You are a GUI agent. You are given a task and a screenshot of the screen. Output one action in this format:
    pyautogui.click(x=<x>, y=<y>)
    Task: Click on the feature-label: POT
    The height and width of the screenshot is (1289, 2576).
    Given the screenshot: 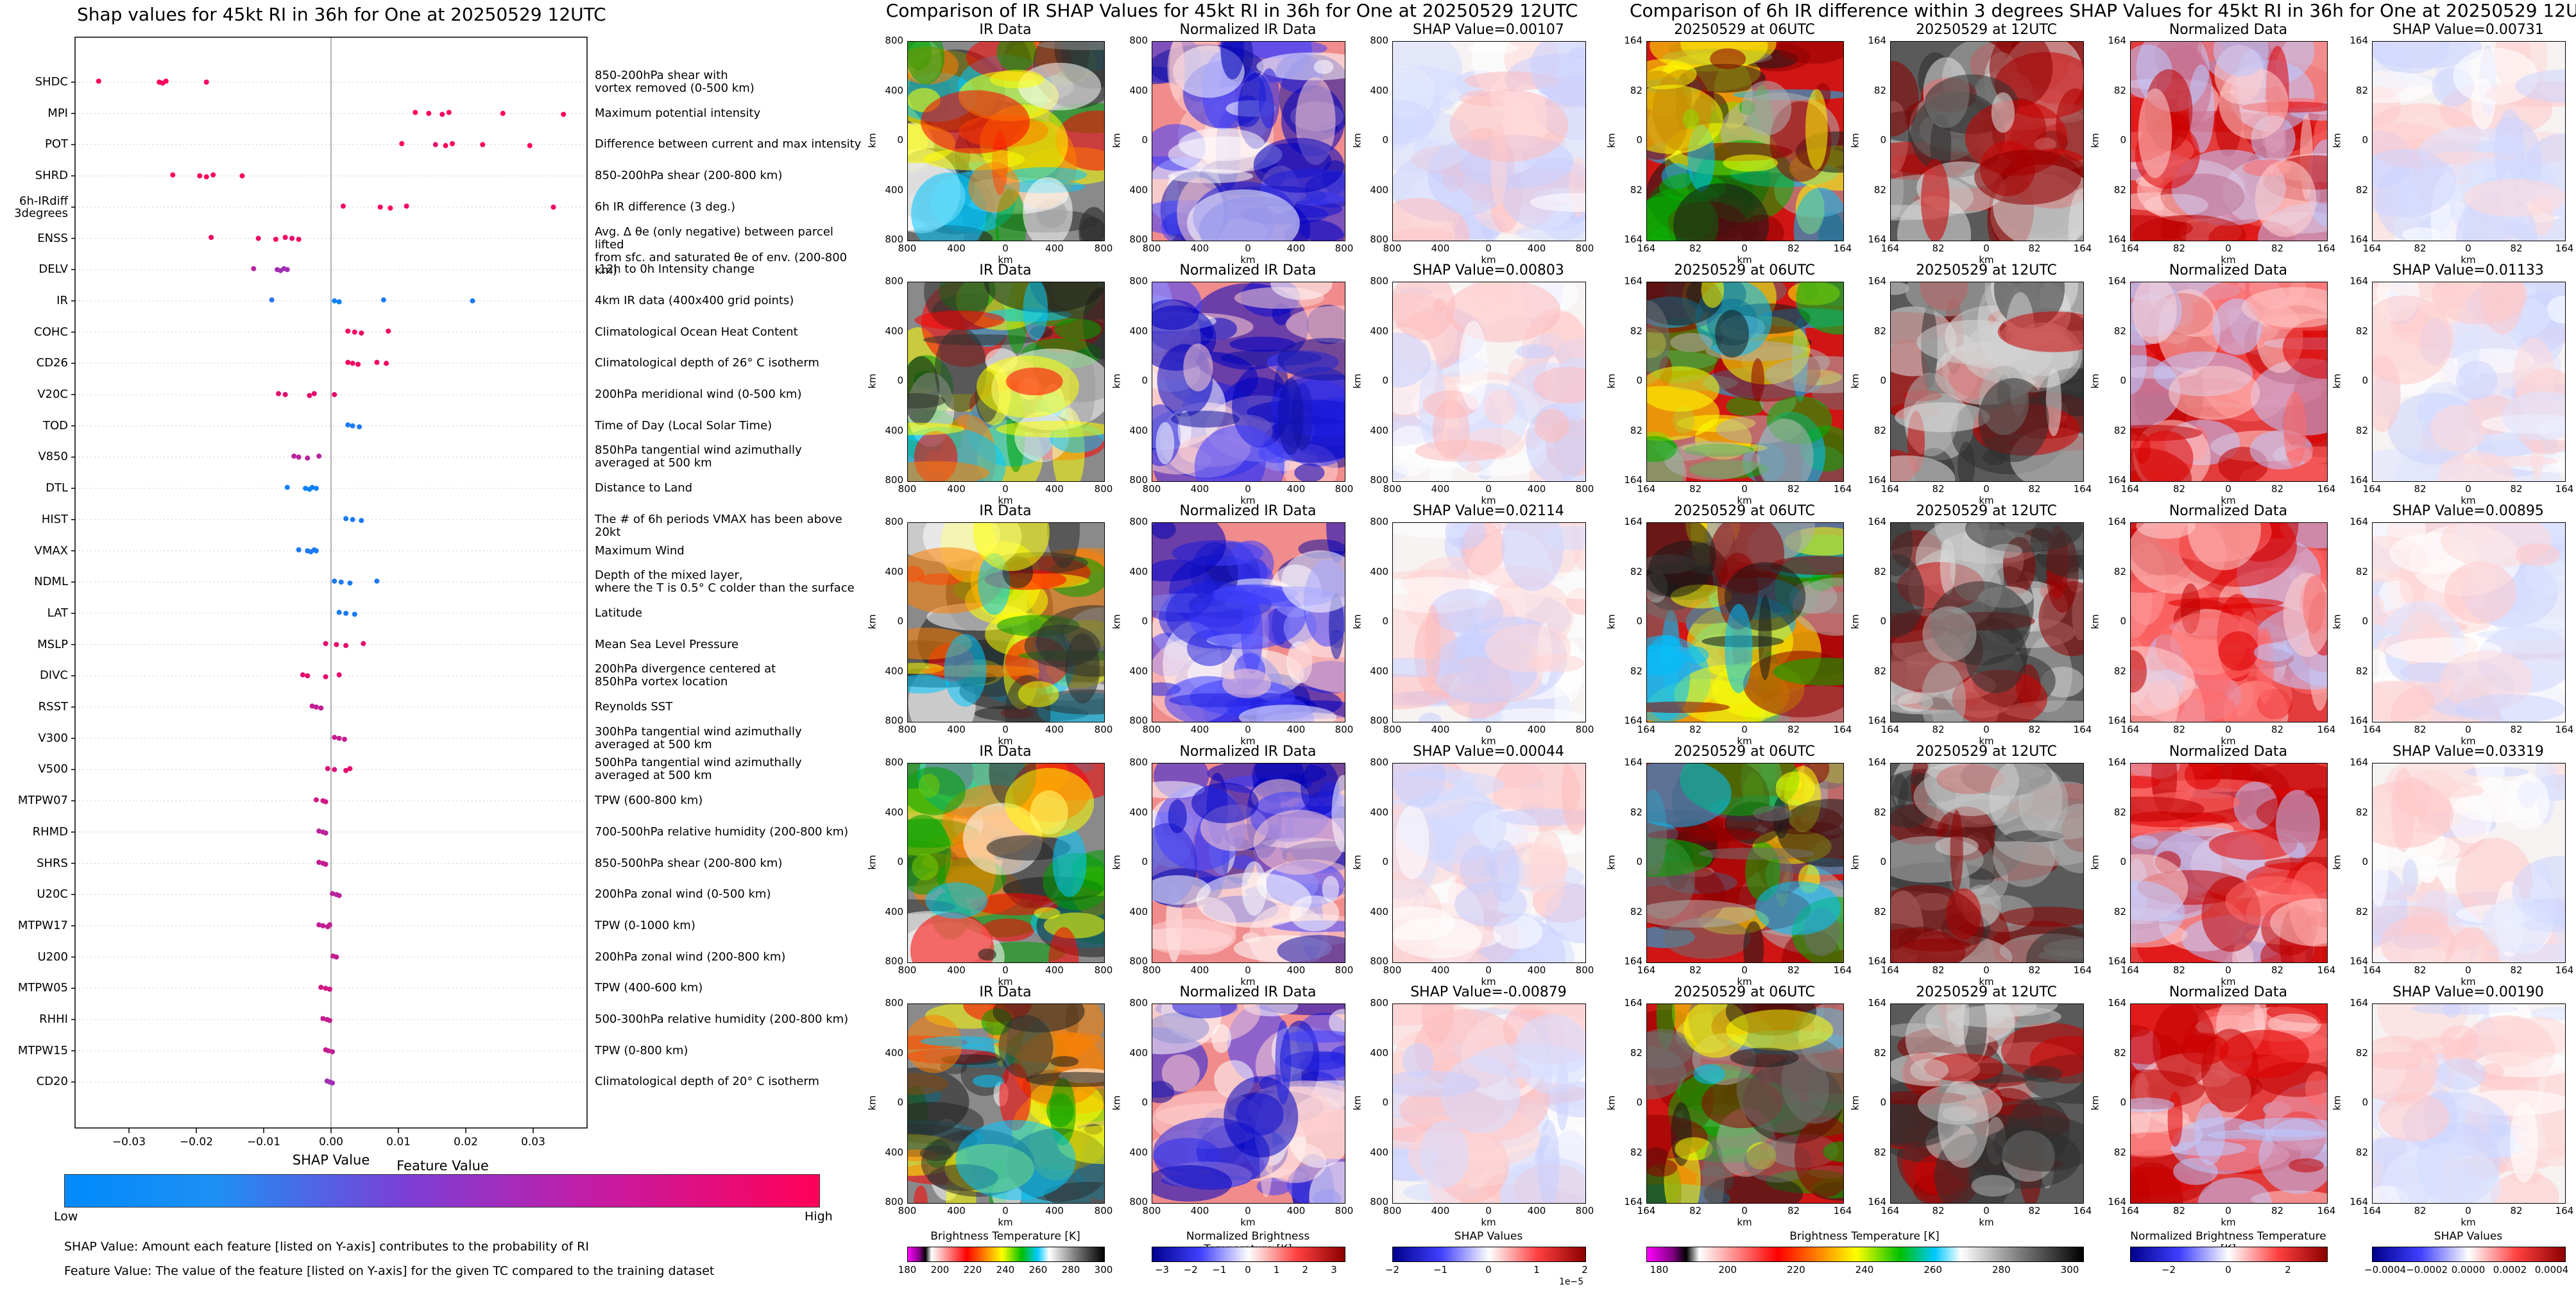 What is the action you would take?
    pyautogui.click(x=56, y=144)
    